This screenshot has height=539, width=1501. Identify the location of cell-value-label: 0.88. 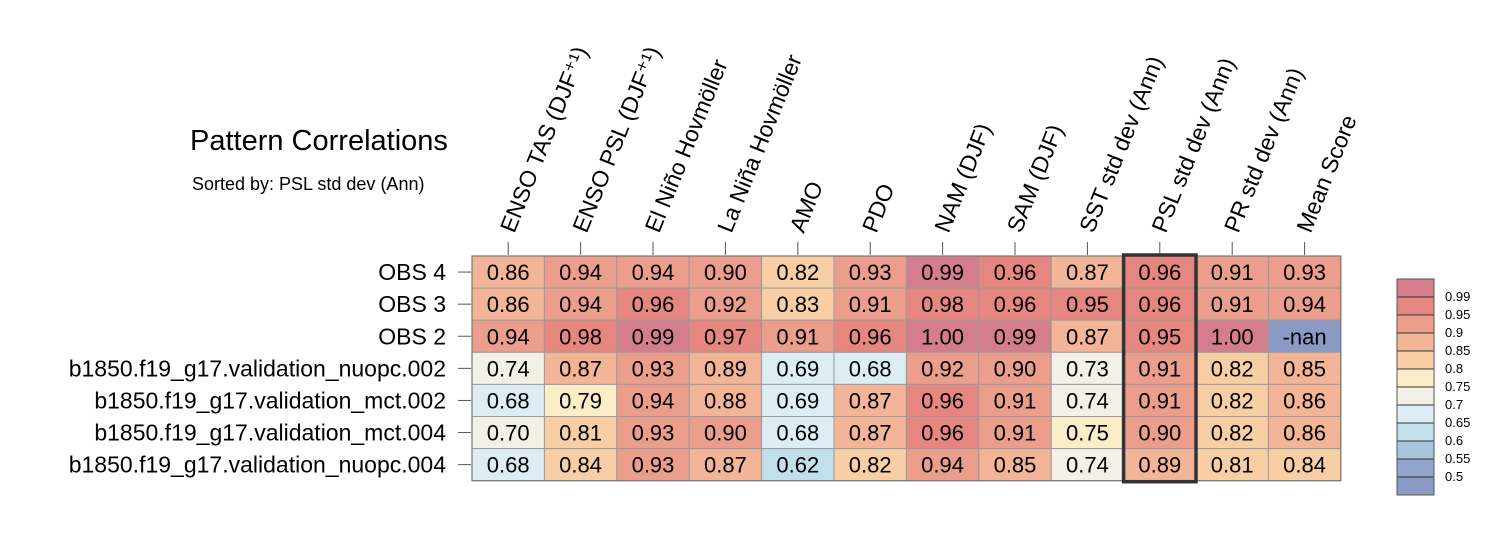
(725, 400).